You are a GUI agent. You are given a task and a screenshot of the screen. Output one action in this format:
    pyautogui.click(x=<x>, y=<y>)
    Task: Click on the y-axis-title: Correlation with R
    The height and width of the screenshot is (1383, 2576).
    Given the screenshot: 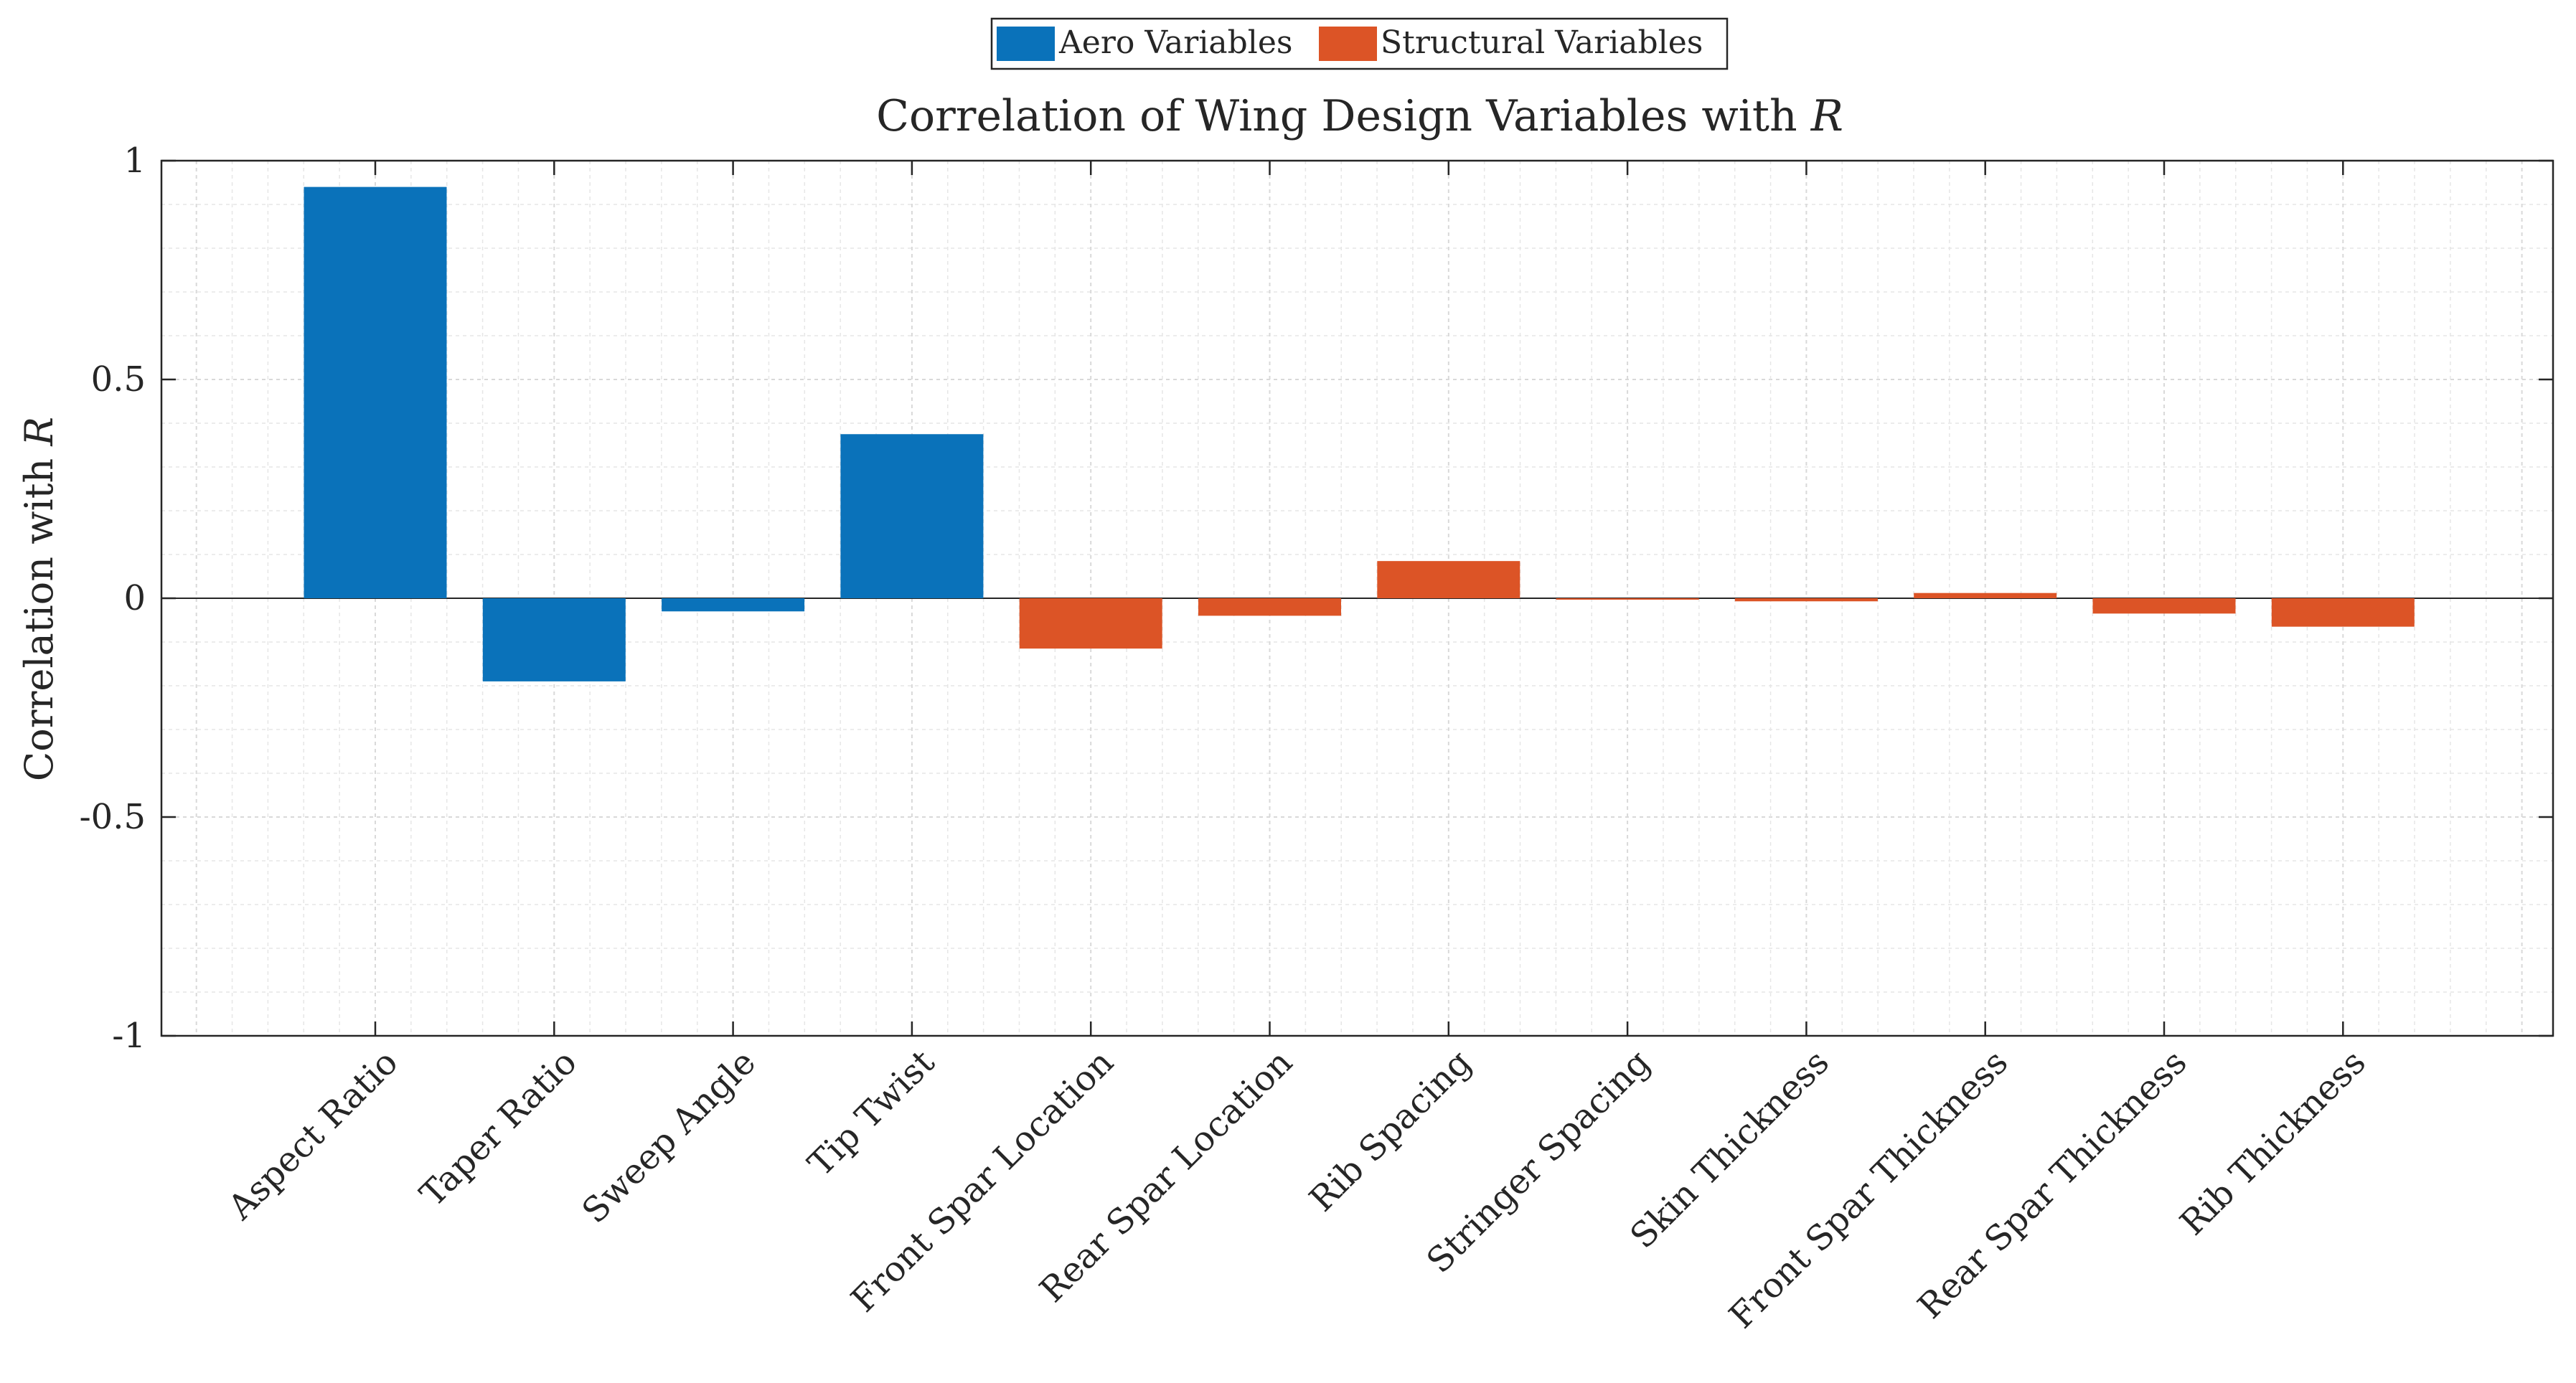 What is the action you would take?
    pyautogui.click(x=39, y=599)
    